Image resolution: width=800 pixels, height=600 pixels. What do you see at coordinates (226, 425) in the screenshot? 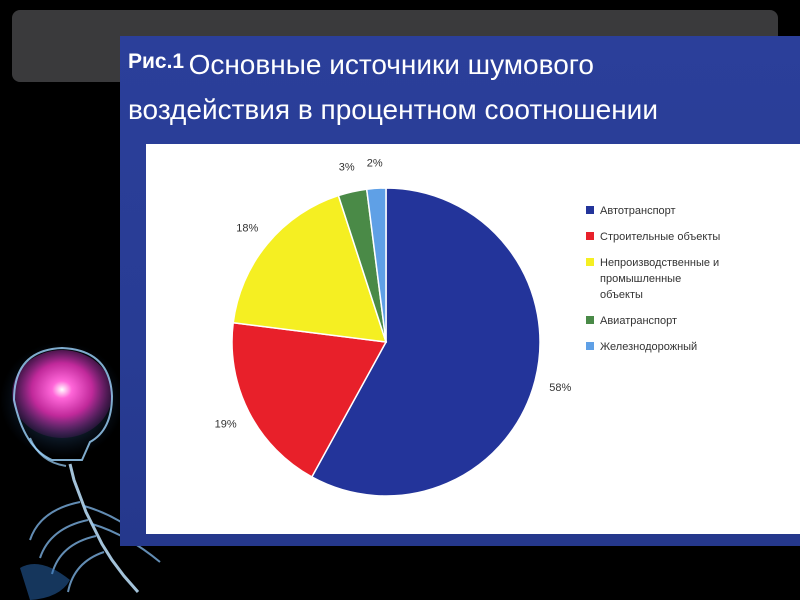
I see `slice-percent-label-2: 19%` at bounding box center [226, 425].